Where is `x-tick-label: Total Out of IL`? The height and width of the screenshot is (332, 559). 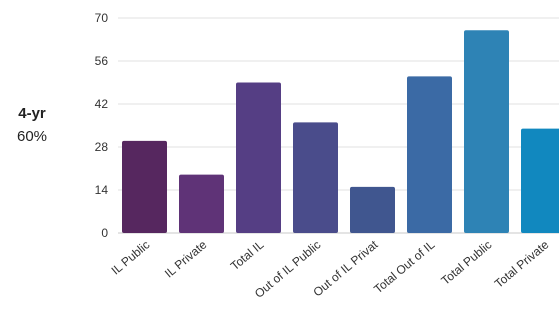
x-tick-label: Total Out of IL is located at coordinates (404, 266).